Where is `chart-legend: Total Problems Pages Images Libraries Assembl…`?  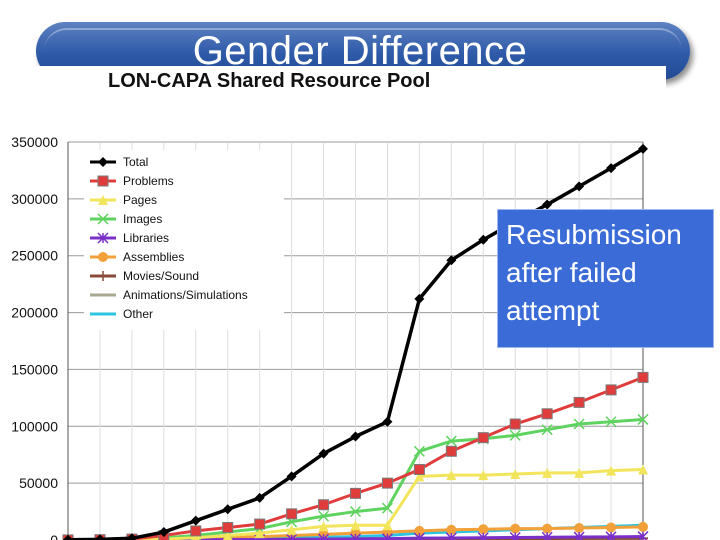
chart-legend: Total Problems Pages Images Libraries Assembl… is located at coordinates (184, 240).